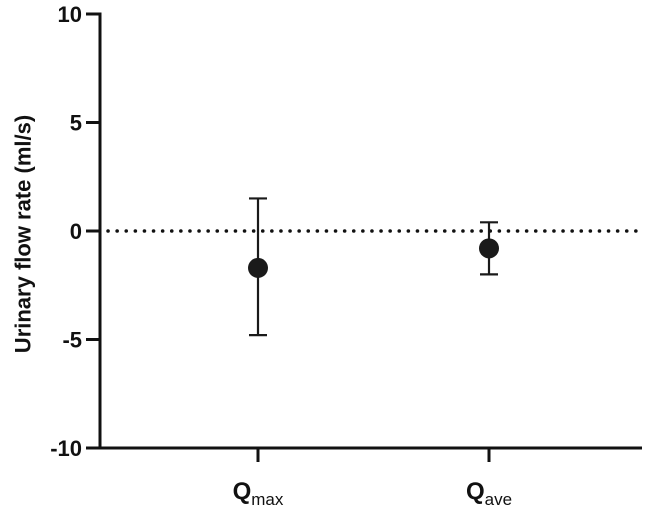  I want to click on y-tick-label: -5, so click(72, 340).